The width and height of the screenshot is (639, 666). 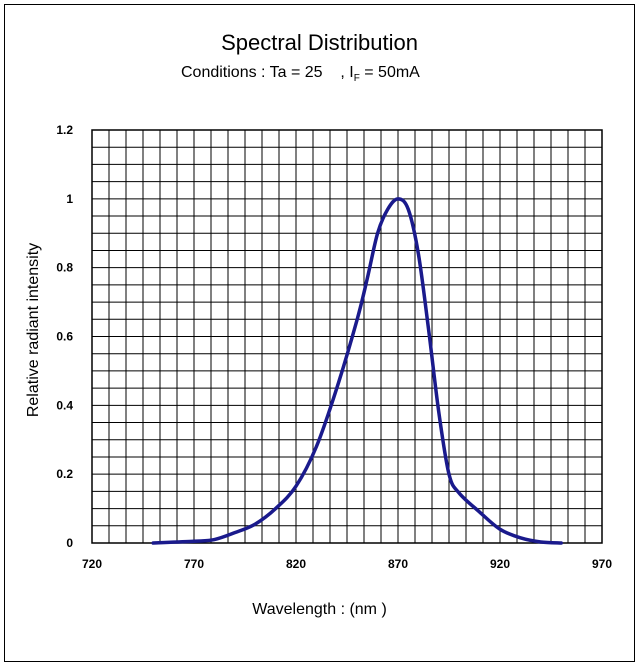 I want to click on chart-subtitle: Conditions : Ta = 25 , IF = 50mA, so click(x=300, y=74).